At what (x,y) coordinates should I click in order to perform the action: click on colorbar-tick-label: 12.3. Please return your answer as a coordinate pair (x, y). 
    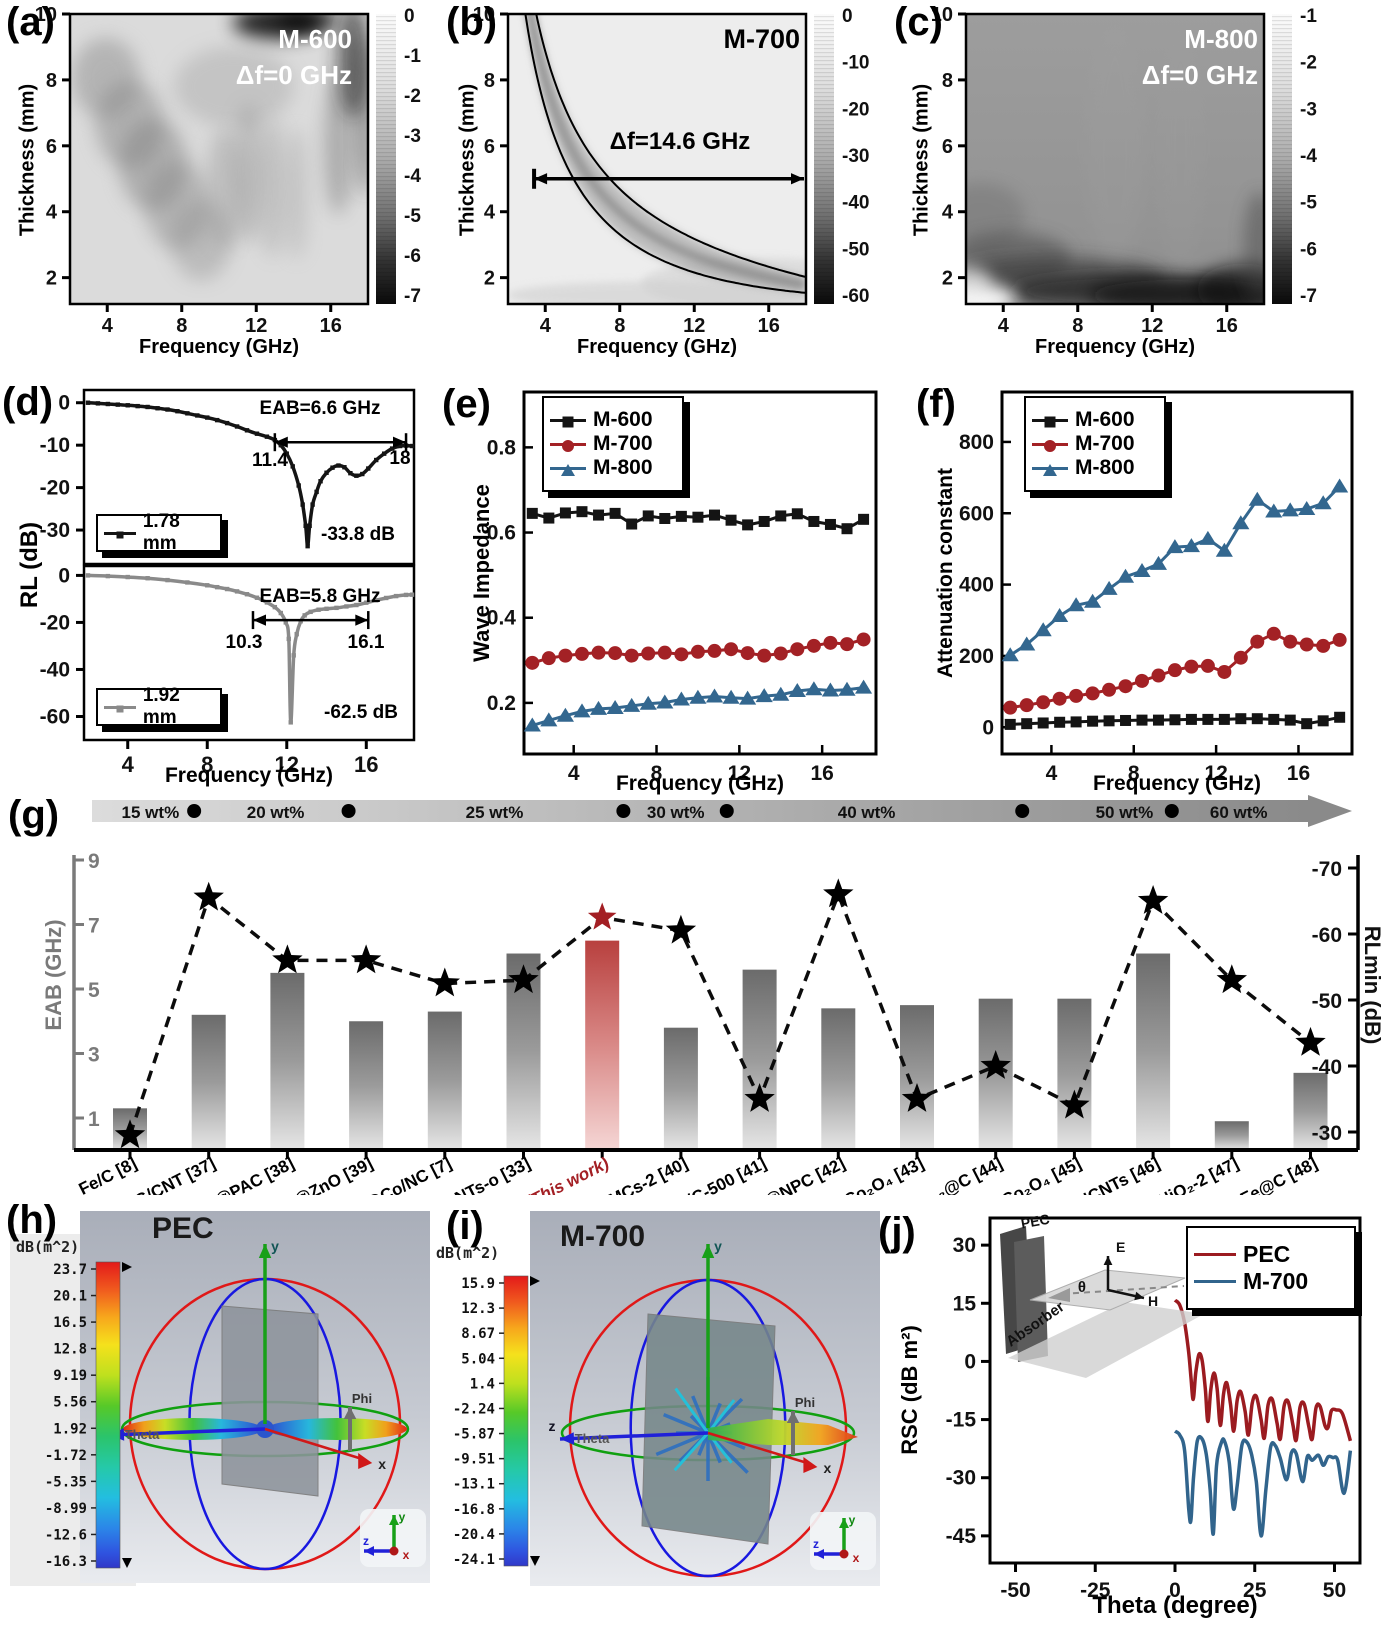
    Looking at the image, I should click on (478, 1309).